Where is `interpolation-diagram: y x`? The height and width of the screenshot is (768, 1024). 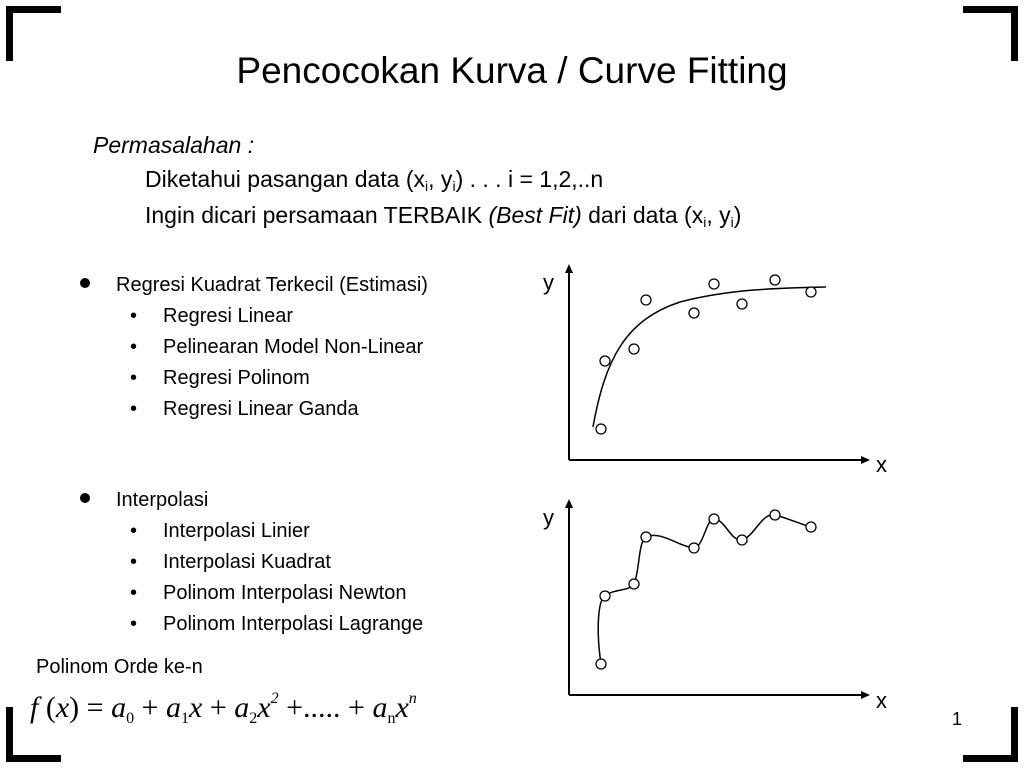
interpolation-diagram: y x is located at coordinates (715, 606).